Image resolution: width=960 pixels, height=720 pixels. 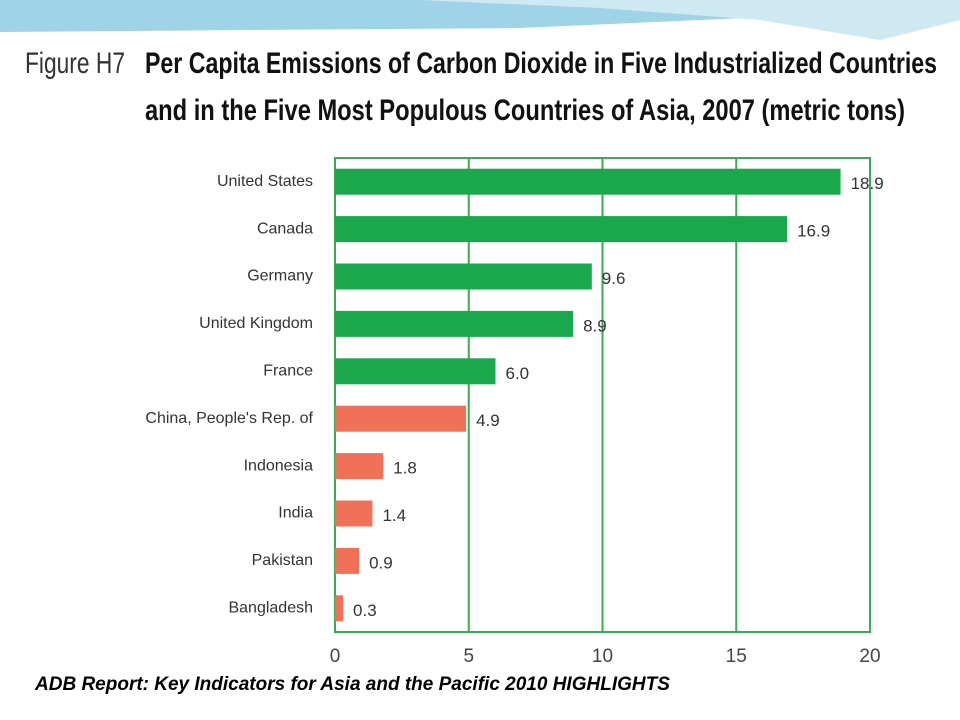 What do you see at coordinates (736, 656) in the screenshot?
I see `x-tick-label: 15` at bounding box center [736, 656].